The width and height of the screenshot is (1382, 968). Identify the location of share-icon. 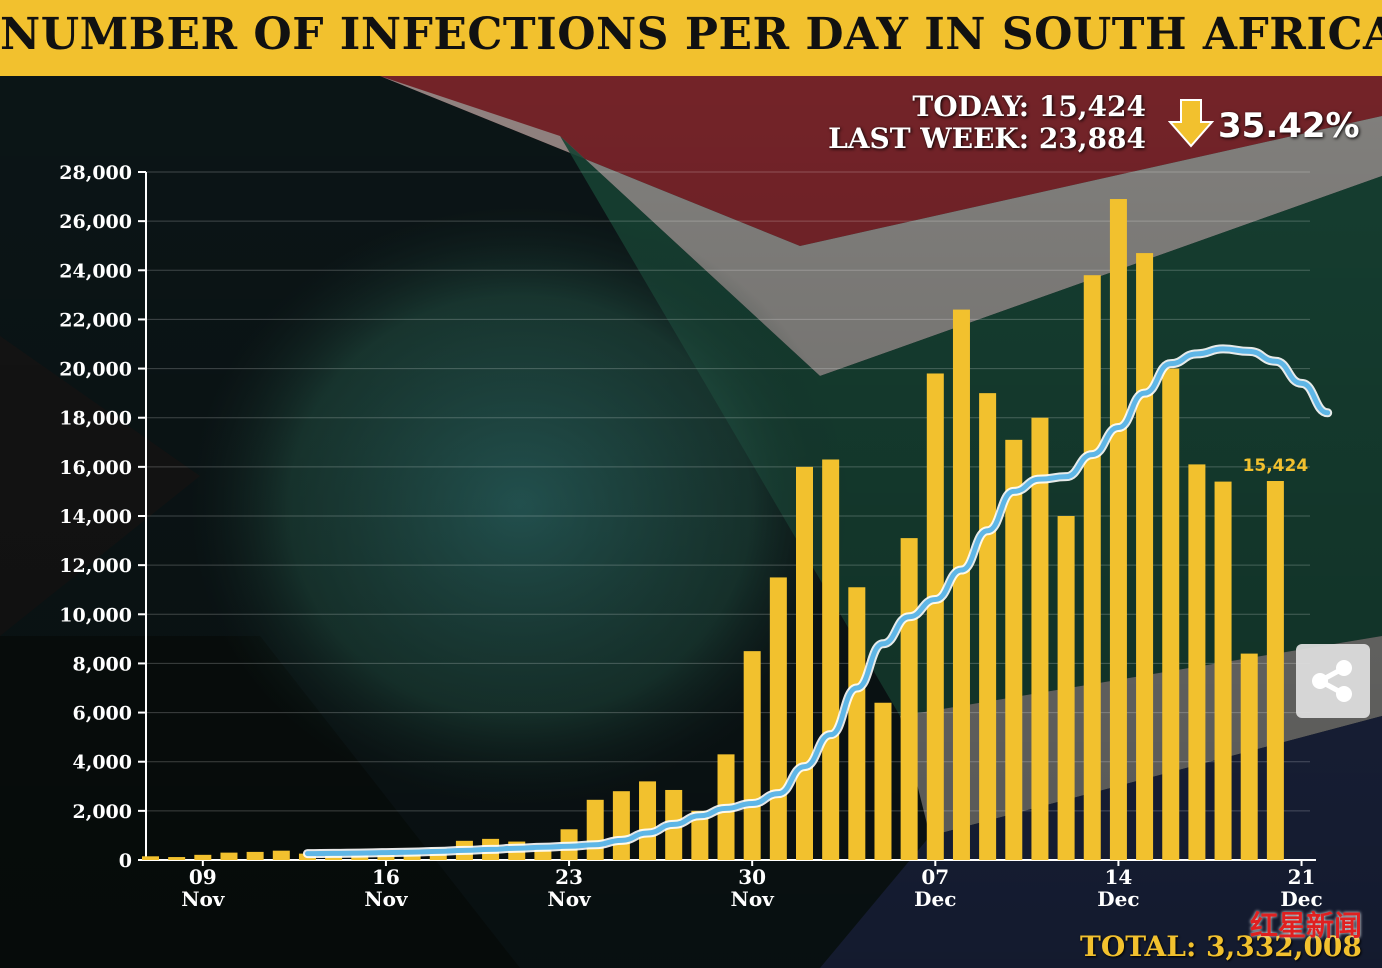
(1332, 681).